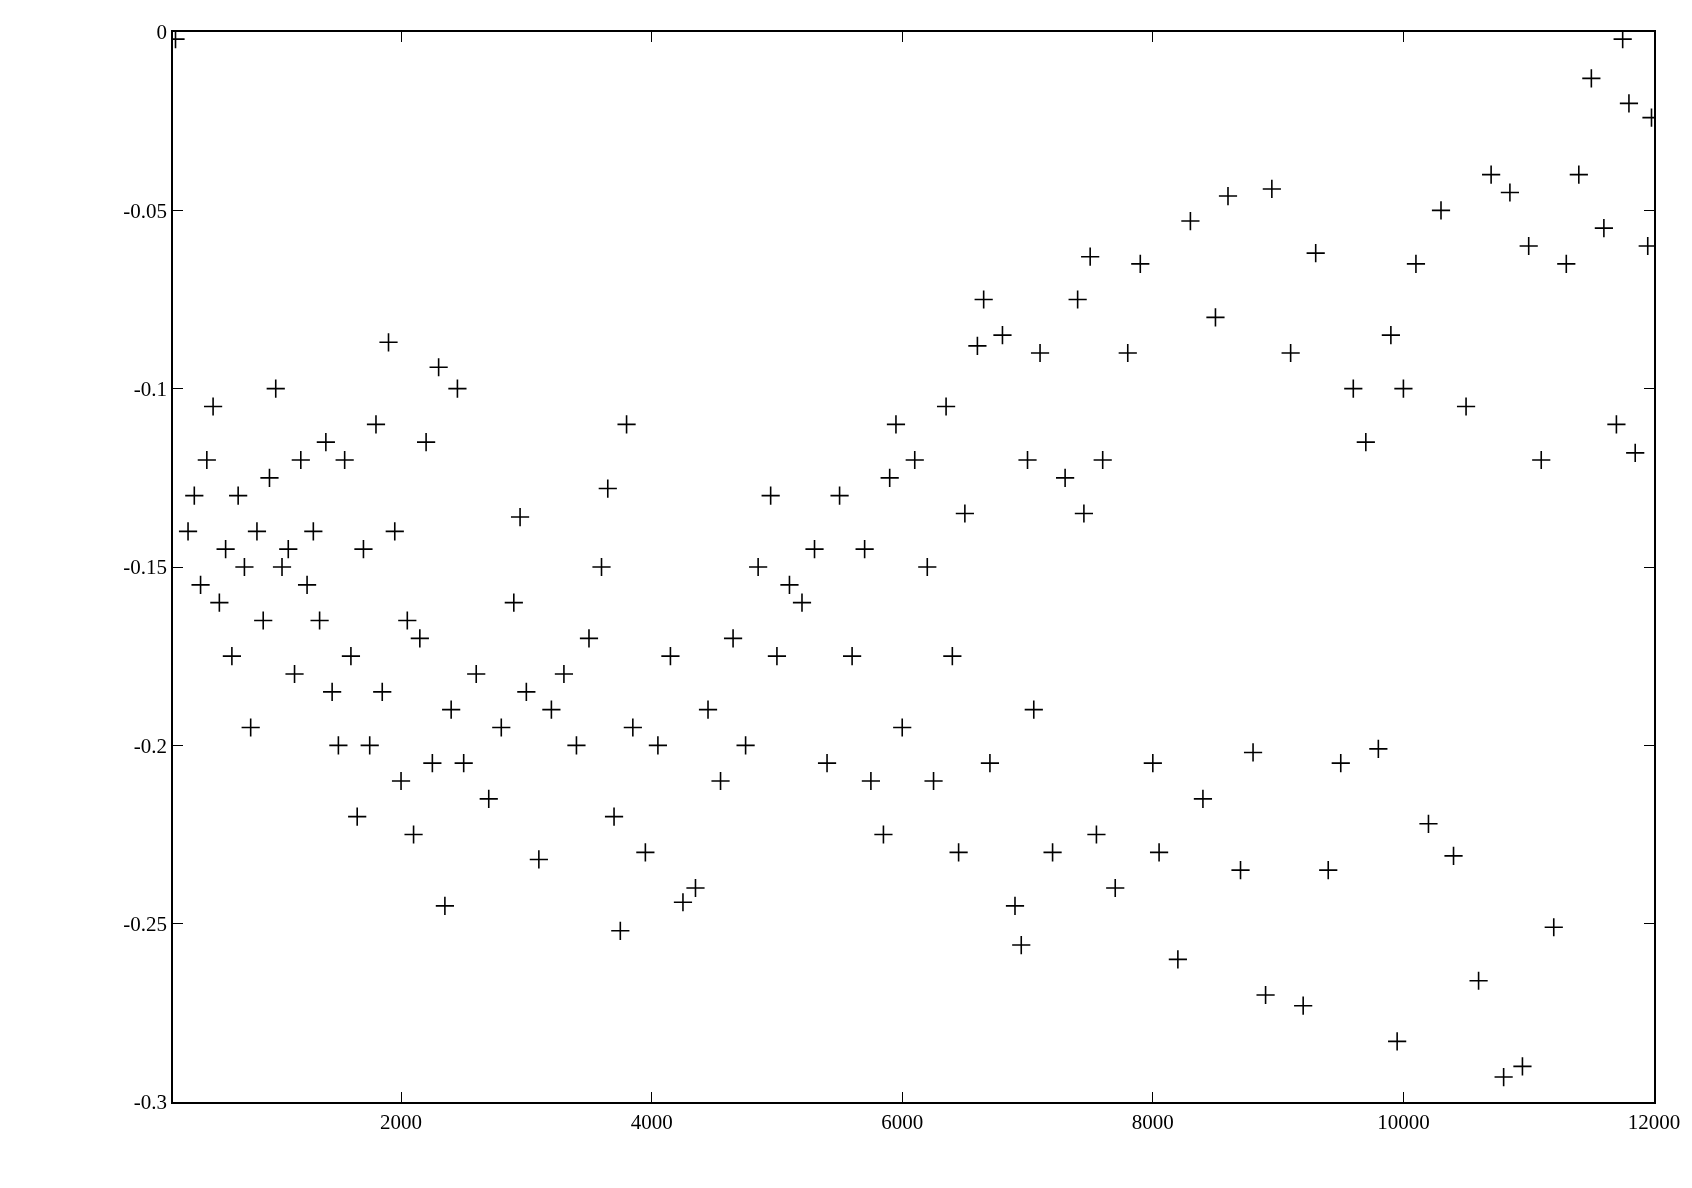  Describe the element at coordinates (902, 1121) in the screenshot. I see `x-tick-label: 6000` at that location.